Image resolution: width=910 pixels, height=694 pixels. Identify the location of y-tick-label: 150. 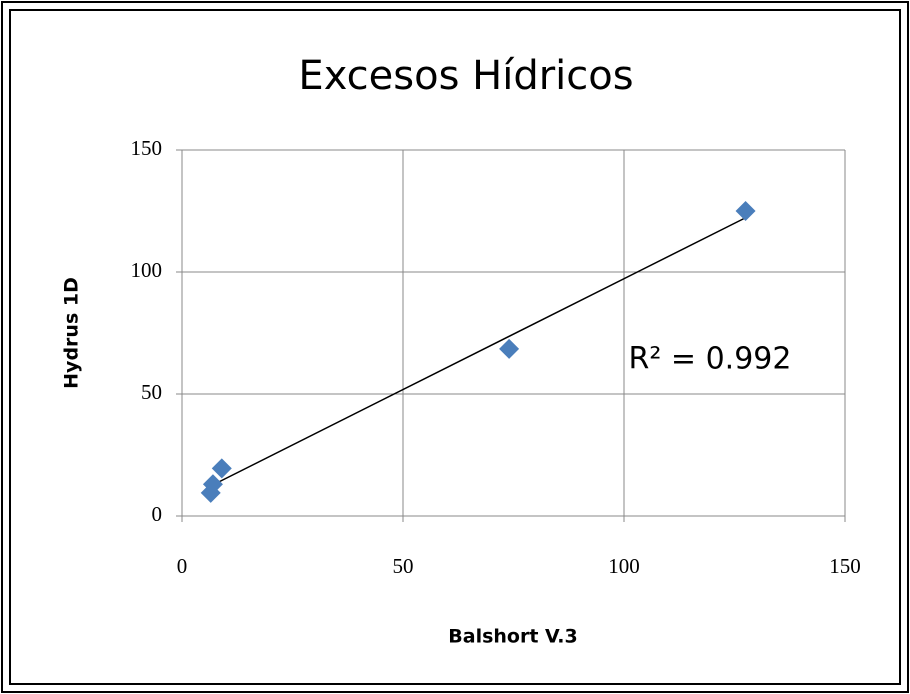
(147, 148).